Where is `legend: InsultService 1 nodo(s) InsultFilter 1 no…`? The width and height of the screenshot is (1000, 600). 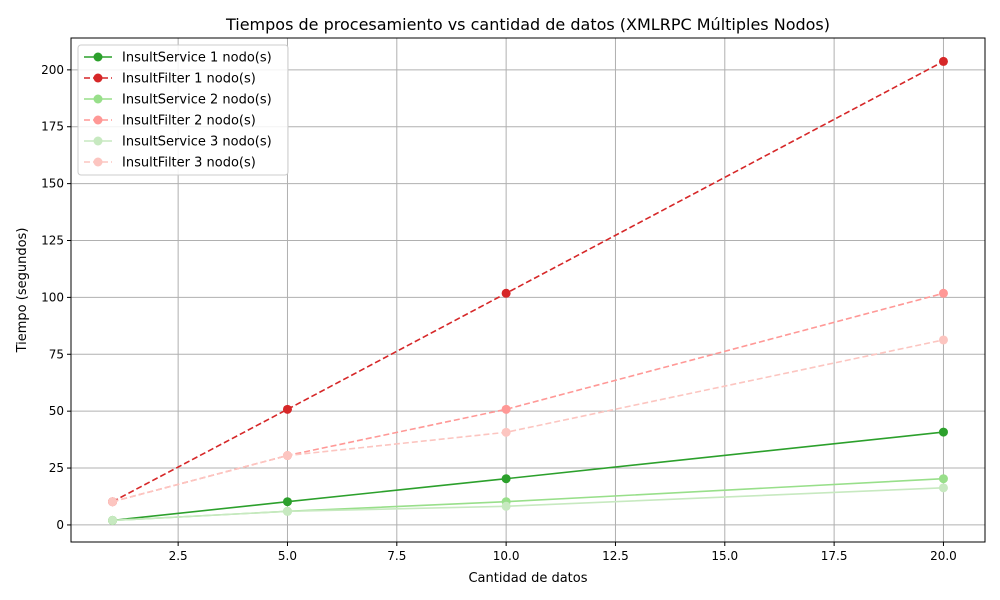 legend: InsultService 1 nodo(s) InsultFilter 1 no… is located at coordinates (183, 110).